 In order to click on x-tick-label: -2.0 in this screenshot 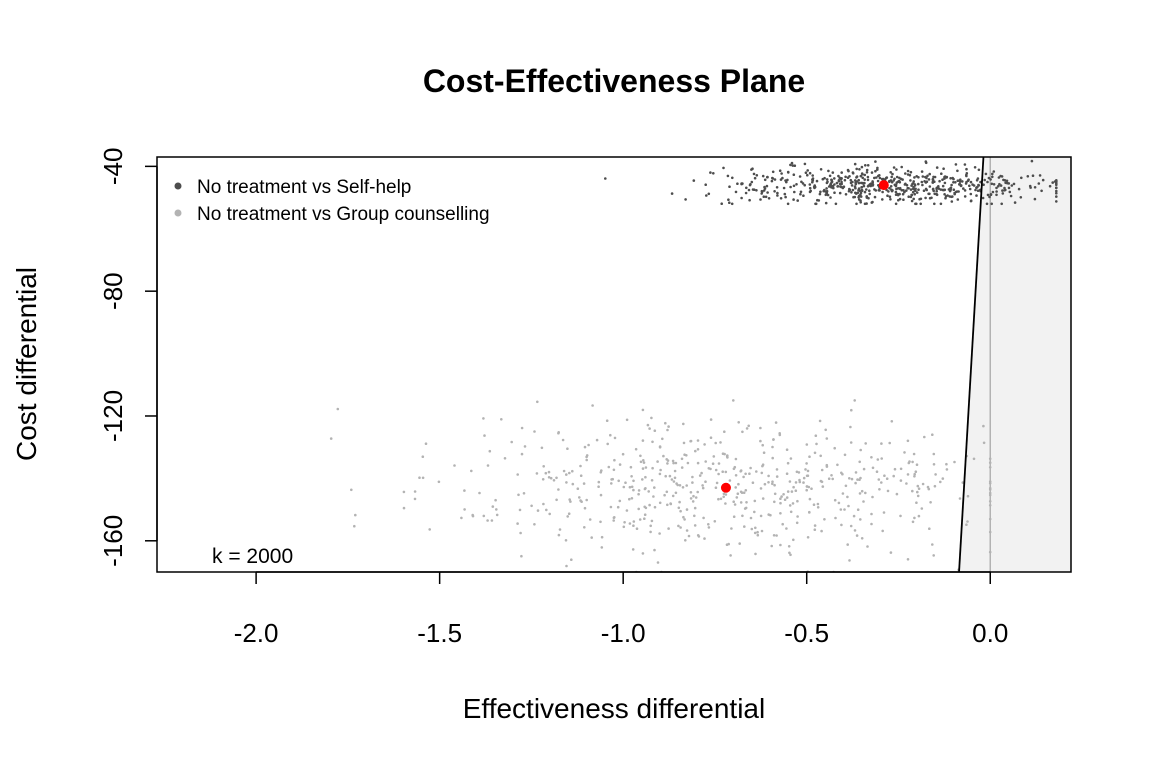, I will do `click(256, 633)`.